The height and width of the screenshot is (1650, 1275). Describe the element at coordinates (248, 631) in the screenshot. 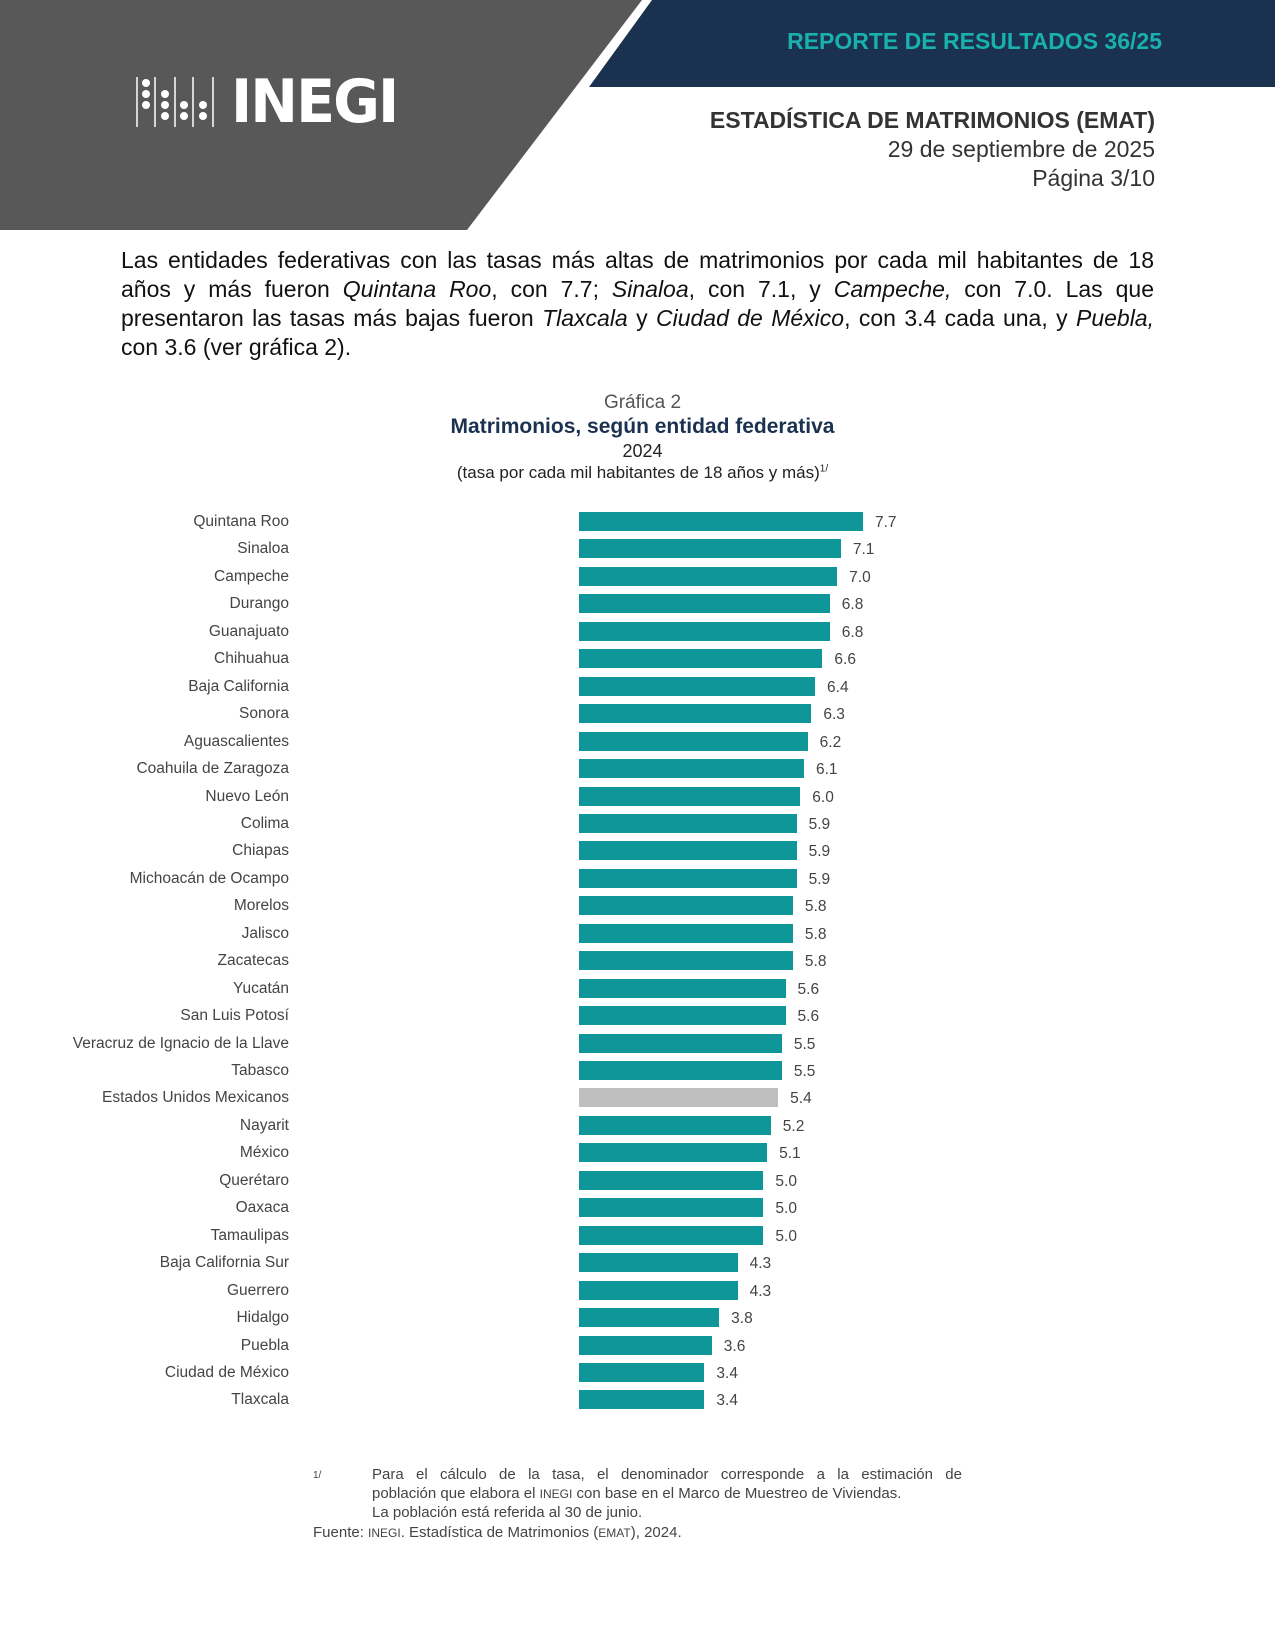

I see `category-label: Guanajuato` at that location.